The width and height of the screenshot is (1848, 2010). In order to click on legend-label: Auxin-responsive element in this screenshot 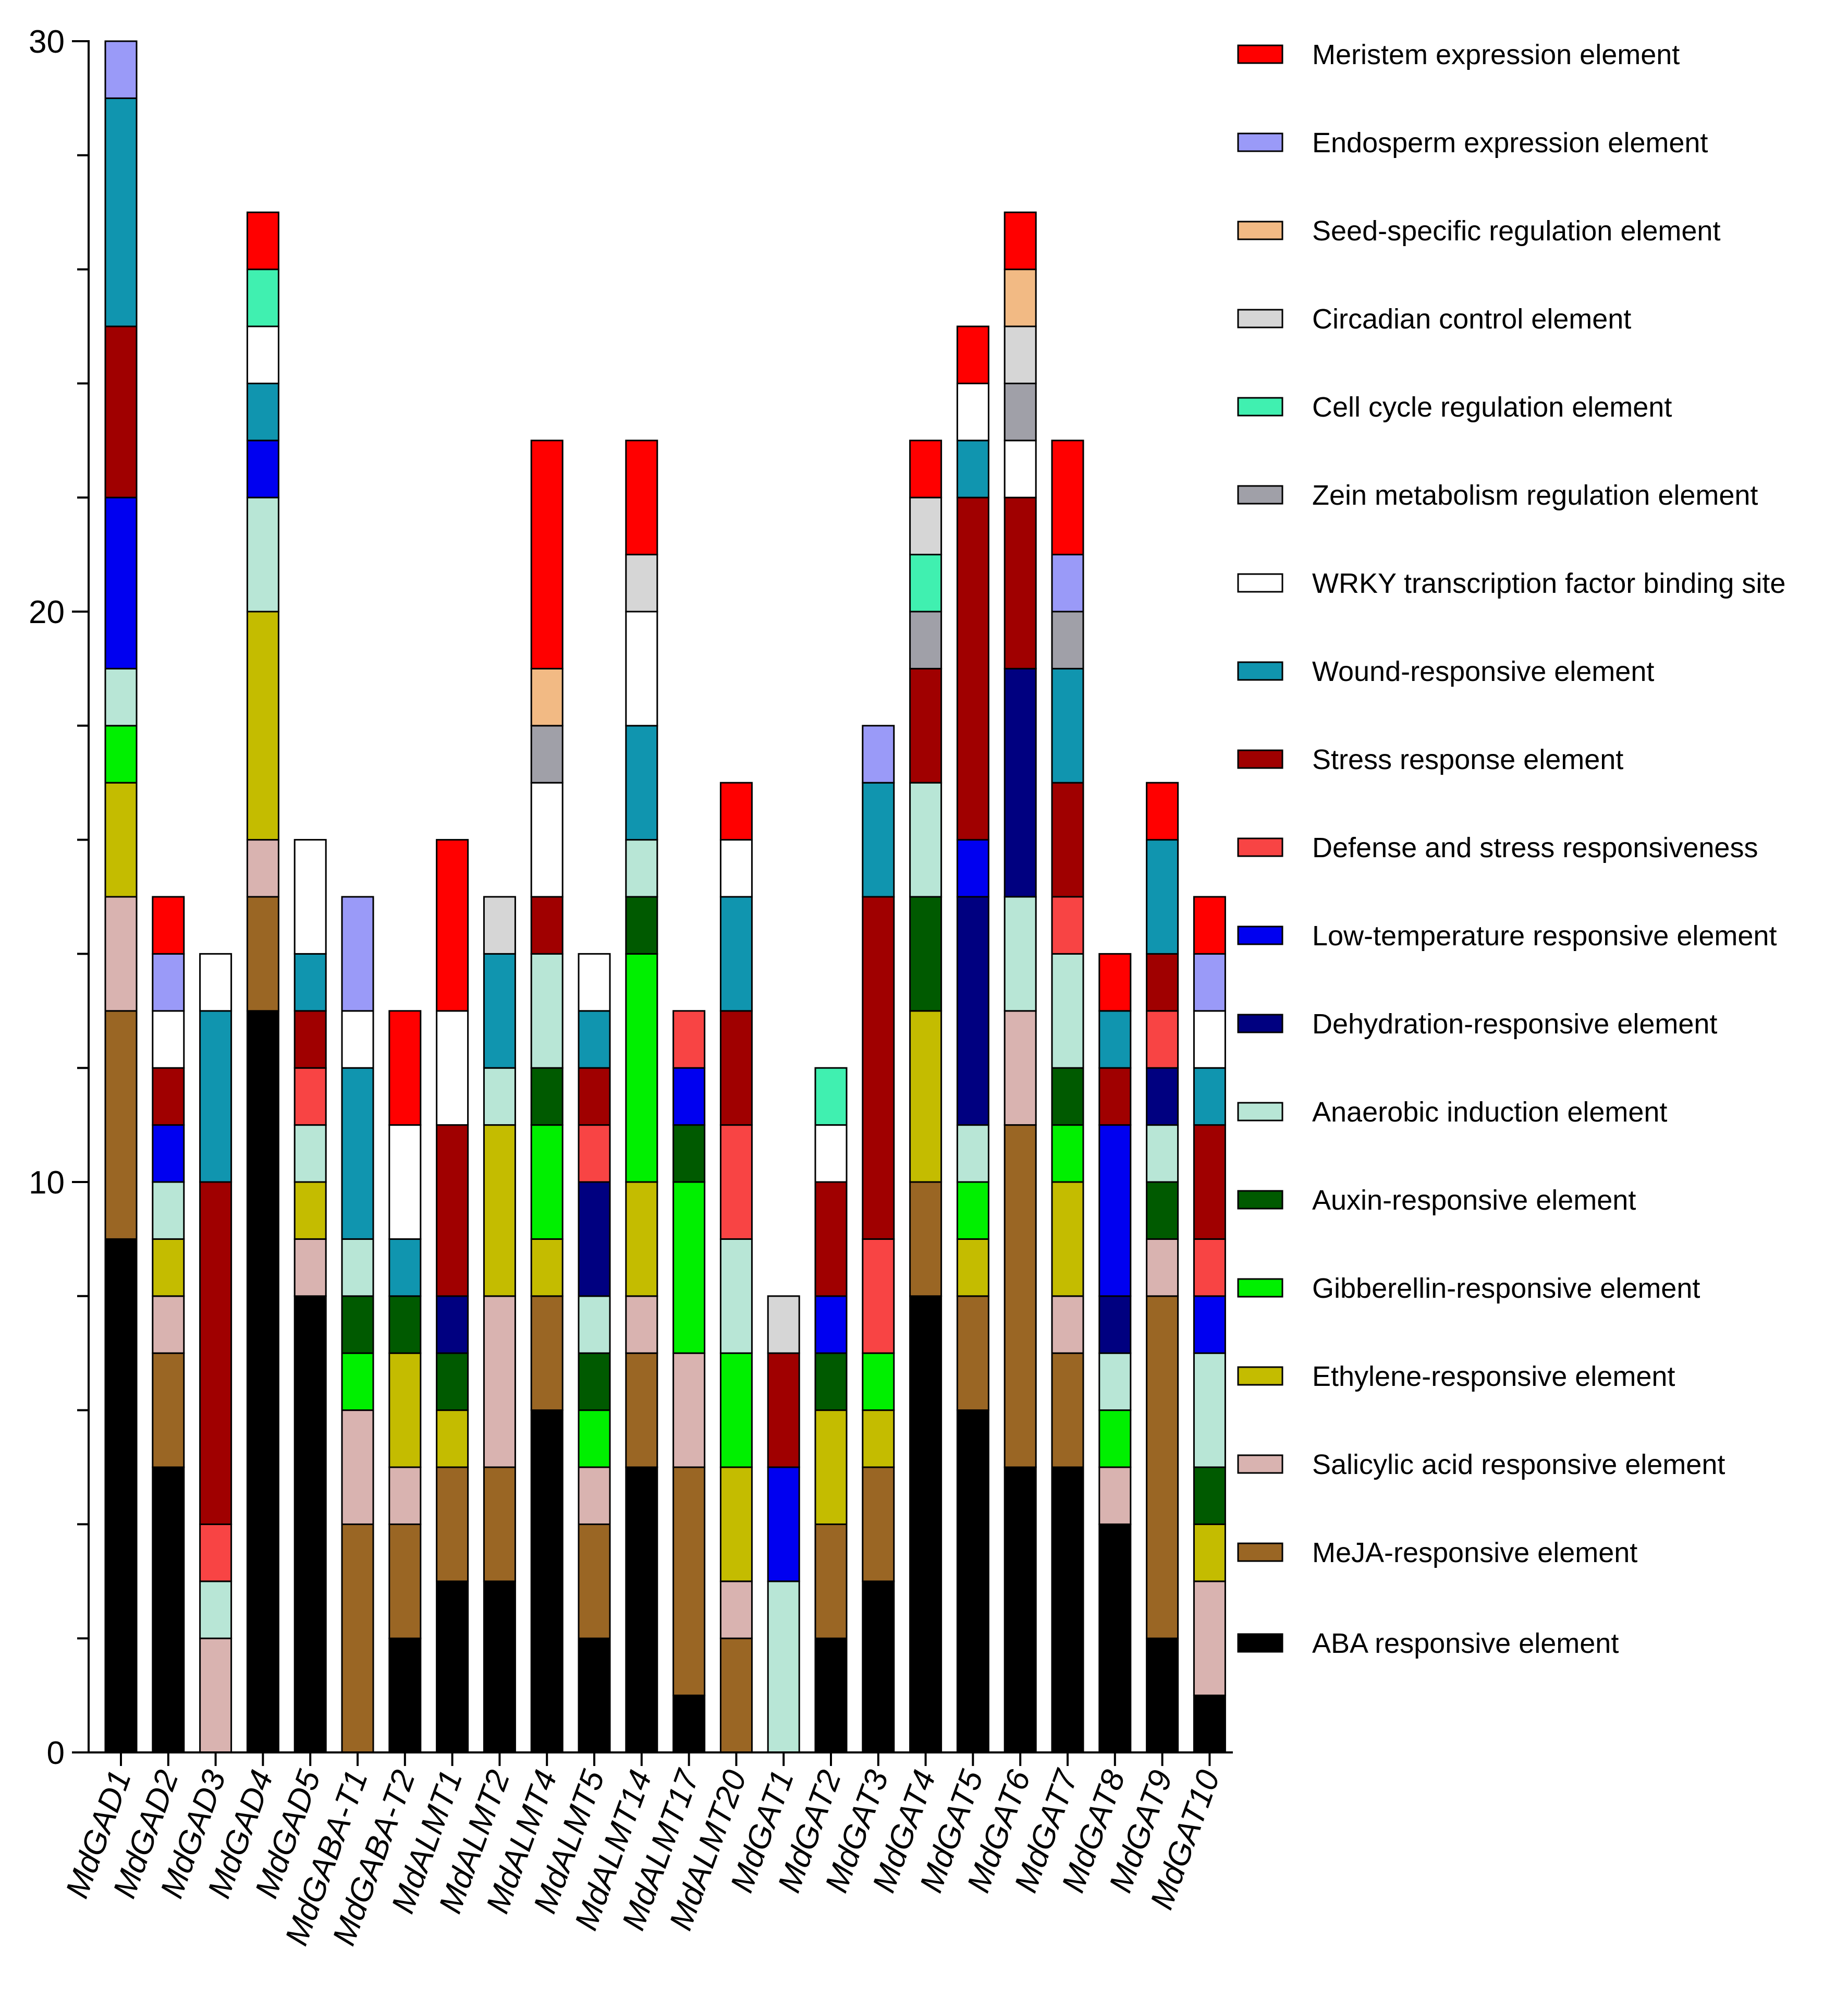, I will do `click(1474, 1201)`.